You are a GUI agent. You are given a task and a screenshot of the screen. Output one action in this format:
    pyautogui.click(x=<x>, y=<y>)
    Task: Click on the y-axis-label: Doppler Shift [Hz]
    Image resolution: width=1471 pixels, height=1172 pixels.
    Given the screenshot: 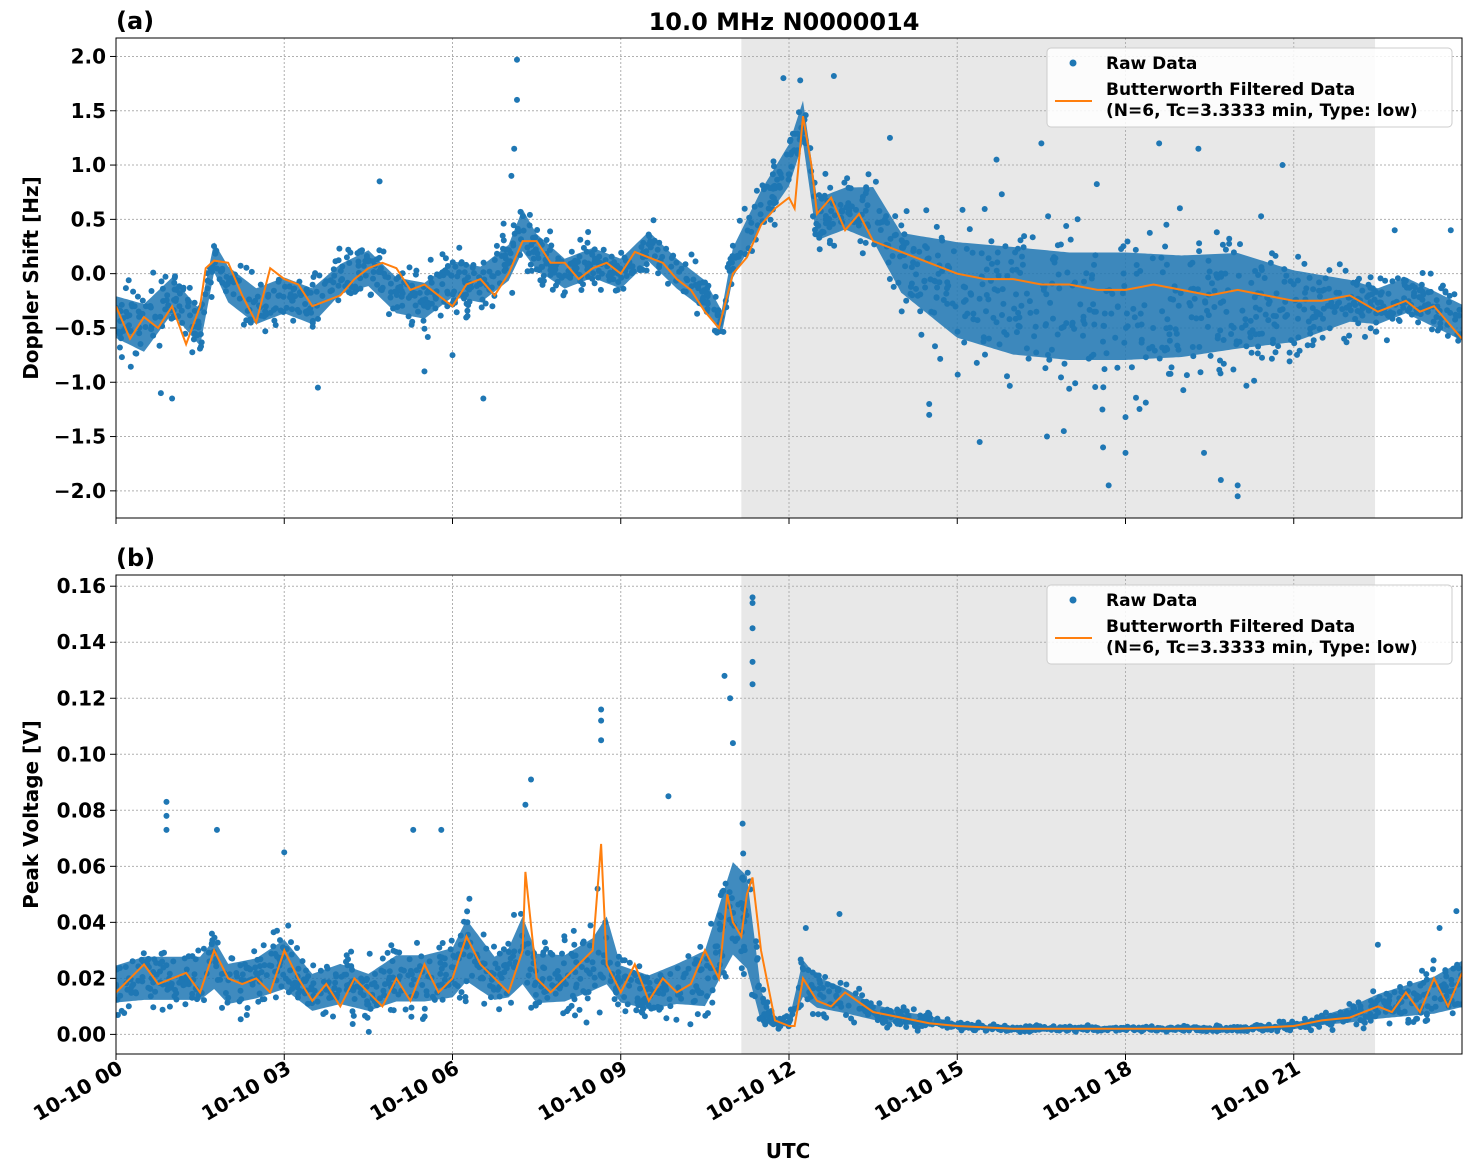 What is the action you would take?
    pyautogui.click(x=31, y=278)
    